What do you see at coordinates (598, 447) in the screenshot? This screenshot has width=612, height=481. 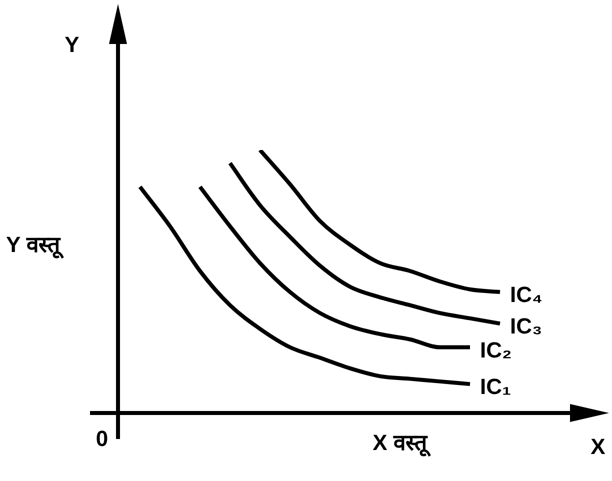 I see `text: X` at bounding box center [598, 447].